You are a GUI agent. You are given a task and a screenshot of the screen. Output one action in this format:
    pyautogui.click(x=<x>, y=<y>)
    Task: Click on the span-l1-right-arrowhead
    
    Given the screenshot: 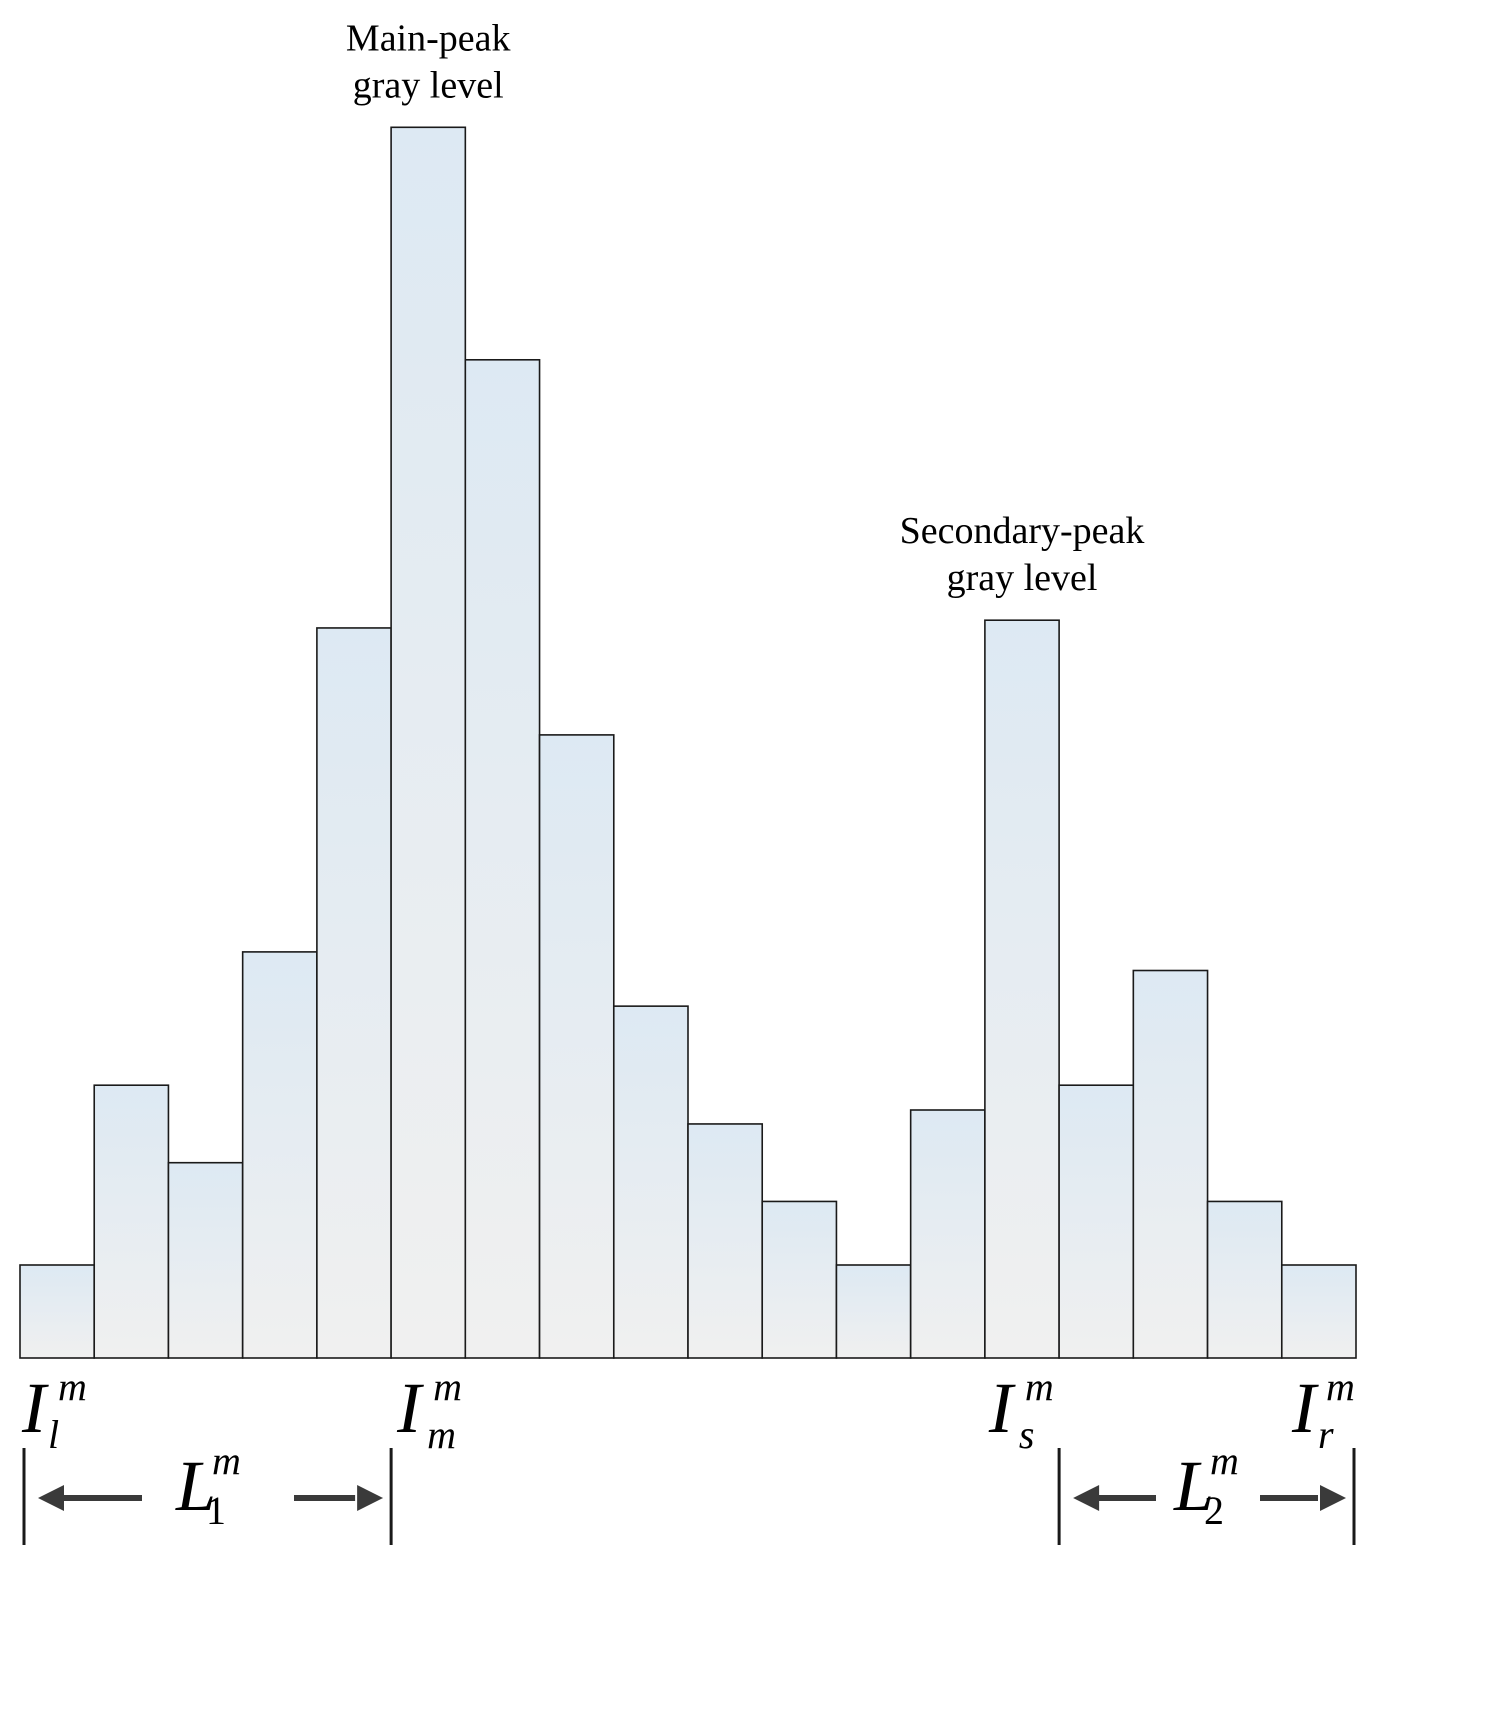 What is the action you would take?
    pyautogui.click(x=370, y=1498)
    